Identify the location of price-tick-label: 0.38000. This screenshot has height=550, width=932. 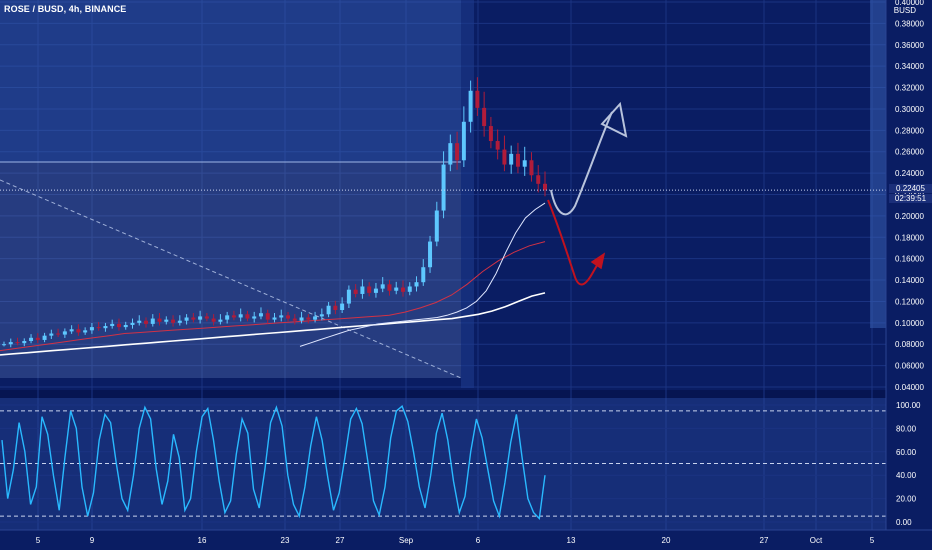
(909, 23).